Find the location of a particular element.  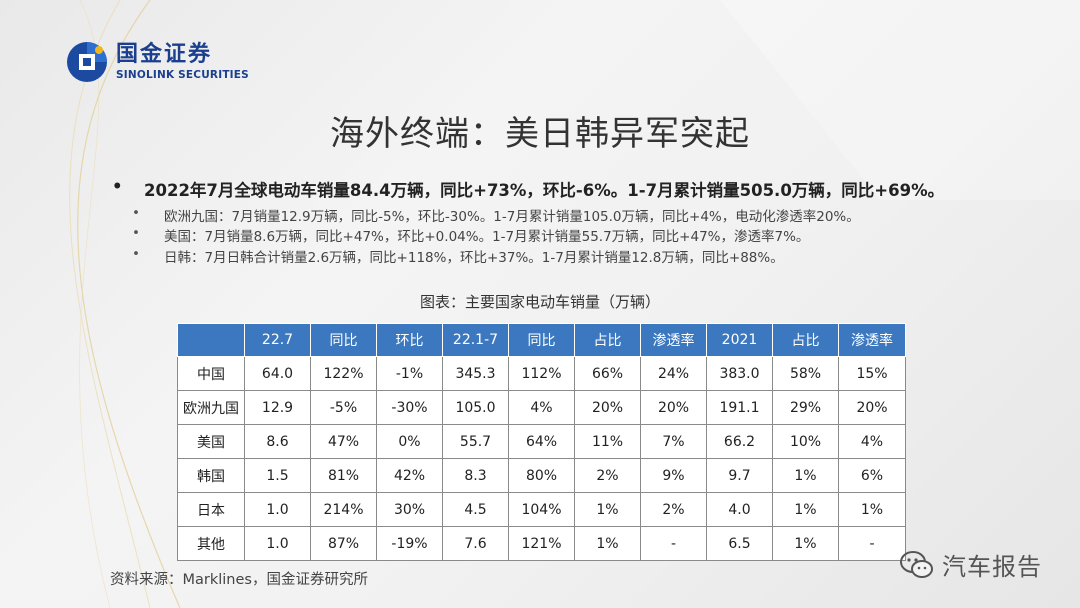

row-label: 日本 is located at coordinates (211, 509).